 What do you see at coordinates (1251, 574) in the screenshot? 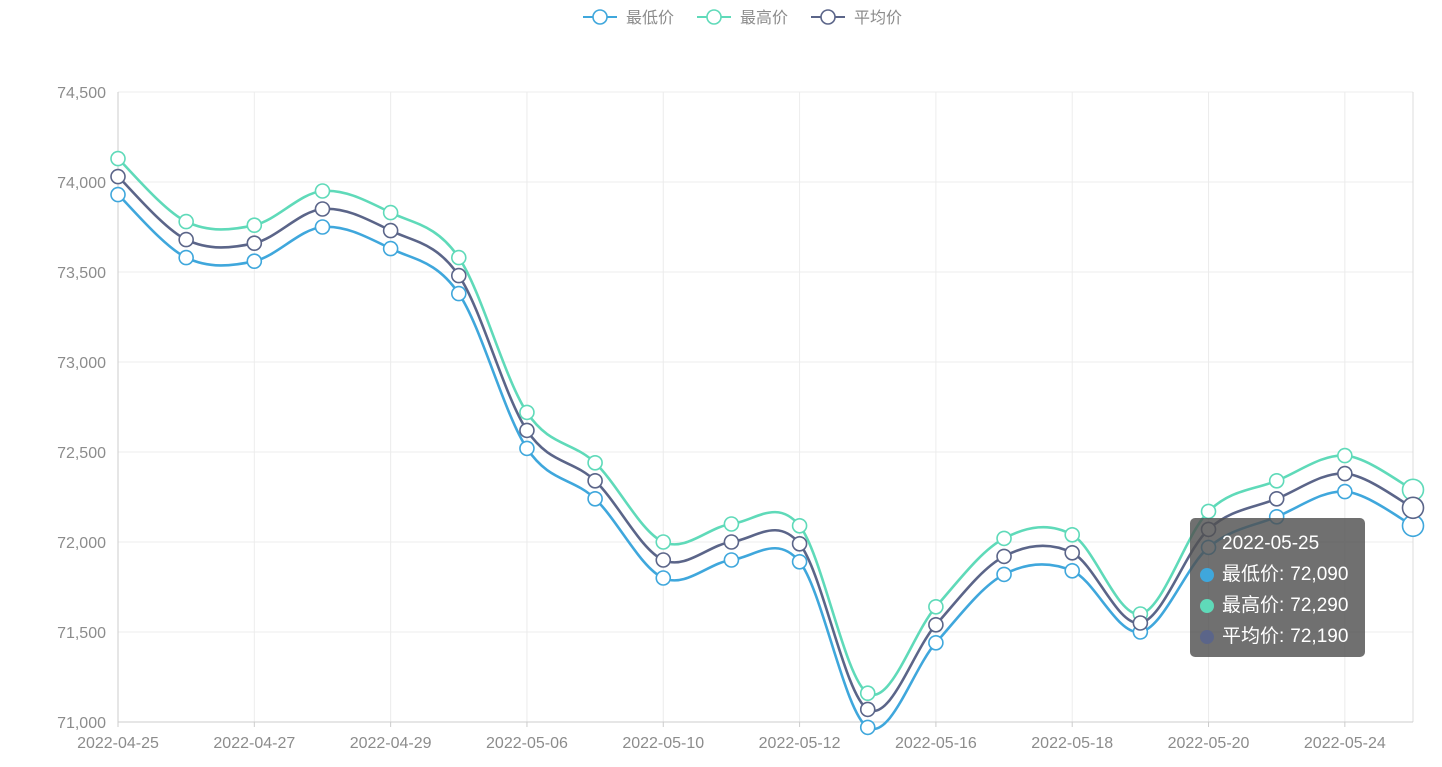
I see `tooltip-series-name: 最低价` at bounding box center [1251, 574].